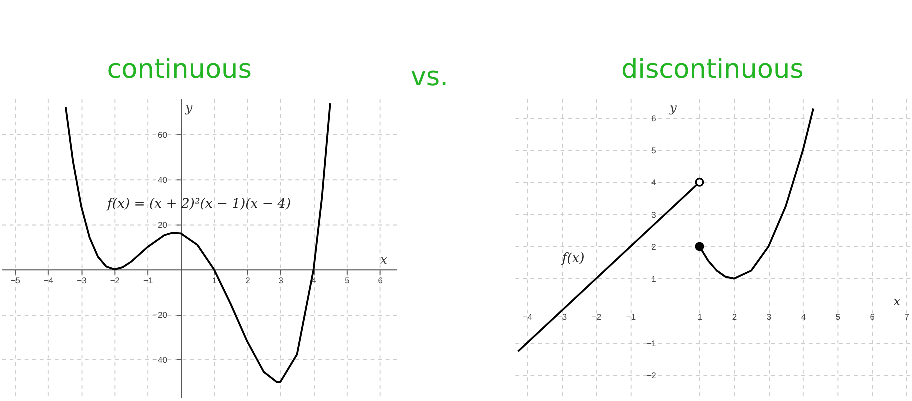 The width and height of the screenshot is (912, 401). What do you see at coordinates (429, 77) in the screenshot?
I see `text: vs.` at bounding box center [429, 77].